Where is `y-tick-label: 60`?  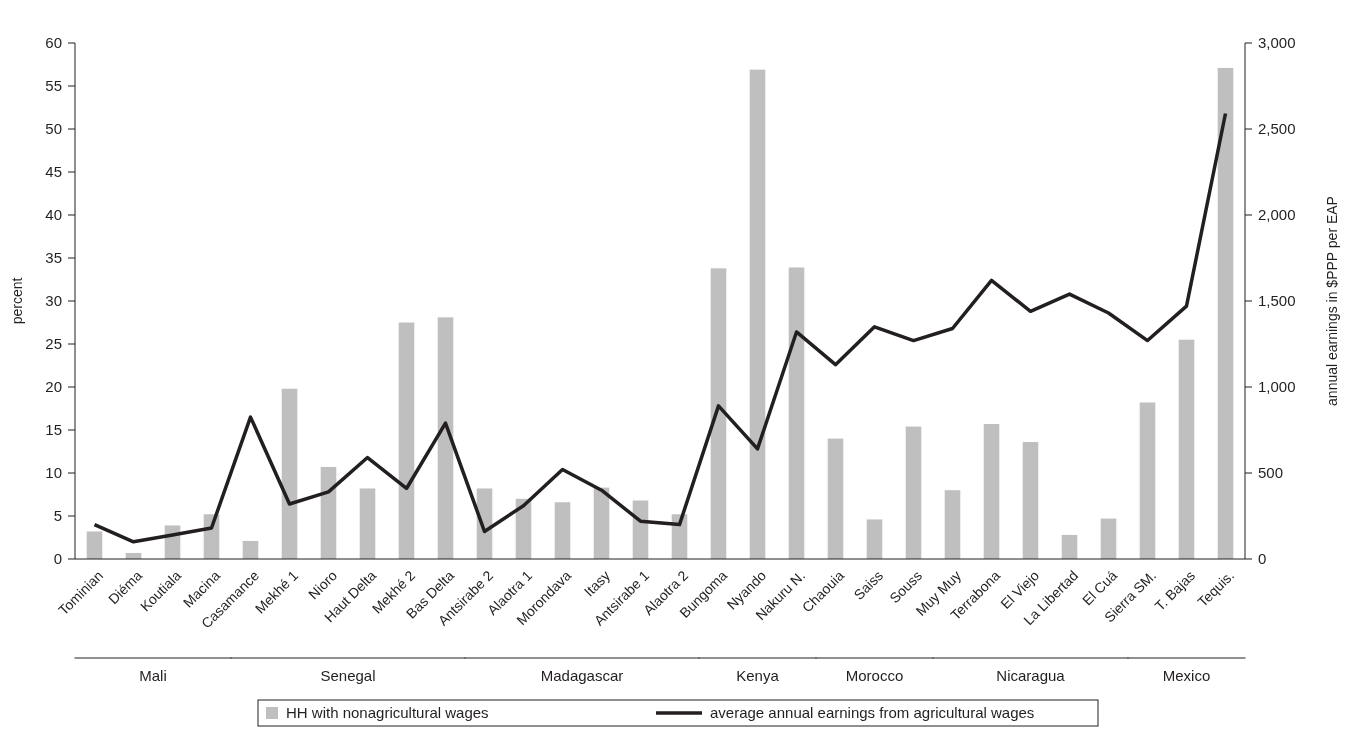
y-tick-label: 60 is located at coordinates (53, 43).